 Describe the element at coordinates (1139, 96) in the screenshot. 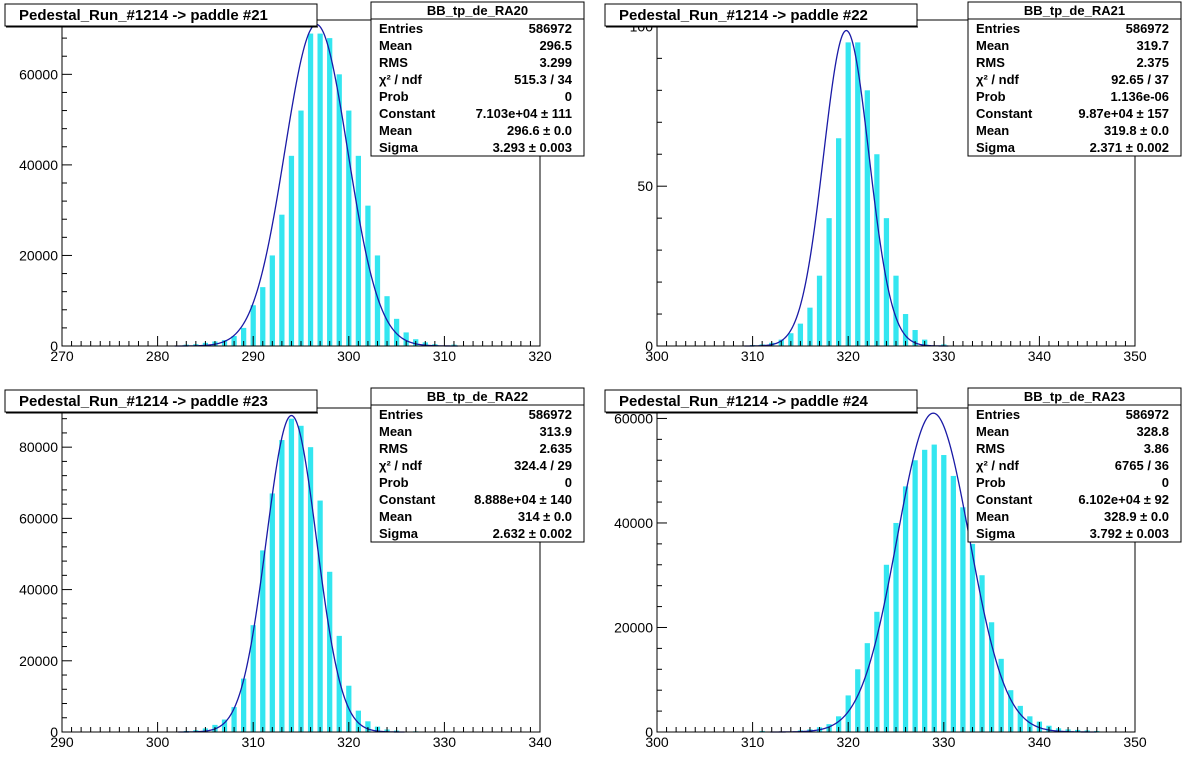

I see `stats-value: 1.136e-06` at that location.